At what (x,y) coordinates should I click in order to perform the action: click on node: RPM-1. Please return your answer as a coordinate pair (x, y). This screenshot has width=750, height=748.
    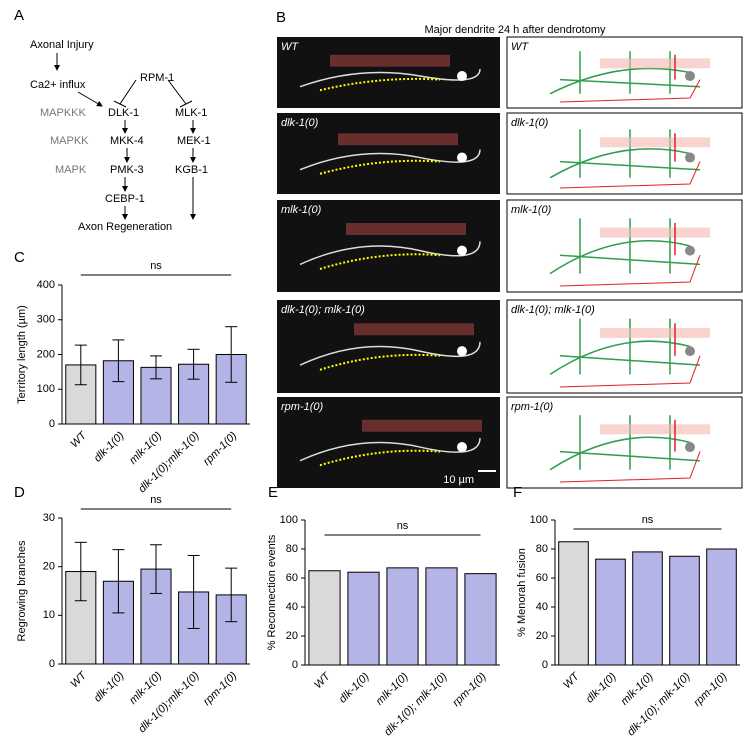
    Looking at the image, I should click on (157, 78).